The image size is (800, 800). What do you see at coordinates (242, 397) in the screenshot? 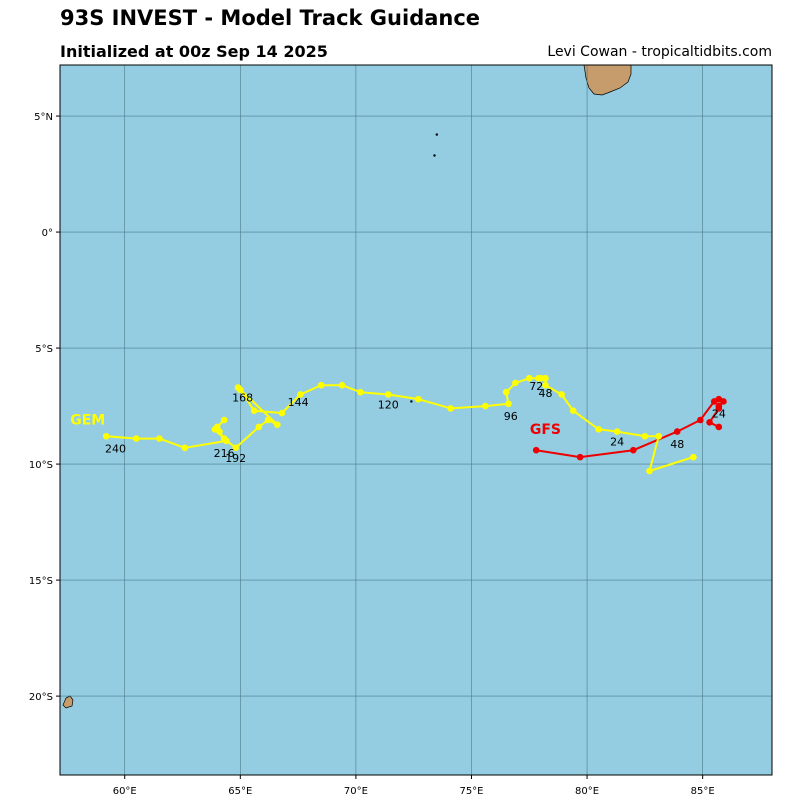
I see `gem-forecast-hour-label: 168` at bounding box center [242, 397].